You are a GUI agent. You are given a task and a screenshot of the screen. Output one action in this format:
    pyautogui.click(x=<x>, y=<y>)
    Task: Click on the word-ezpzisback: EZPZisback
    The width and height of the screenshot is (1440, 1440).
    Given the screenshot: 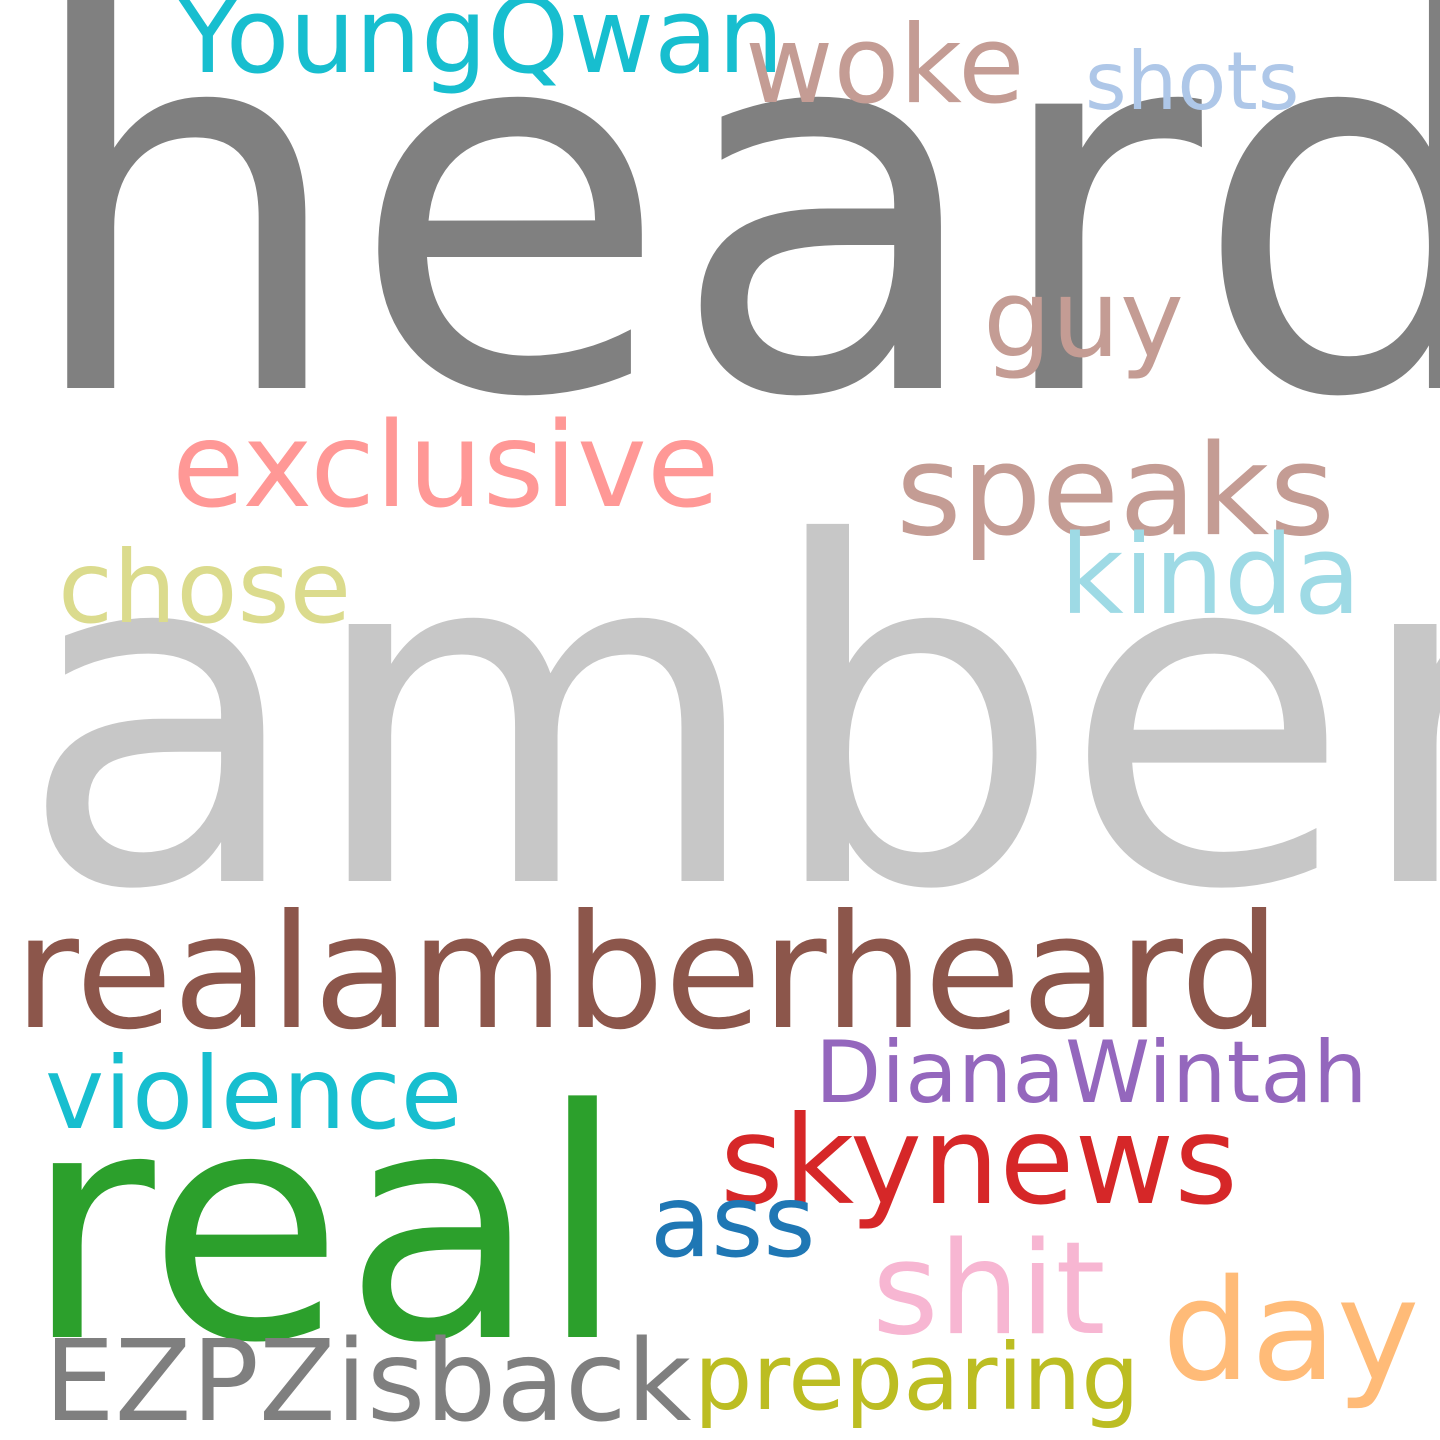 What is the action you would take?
    pyautogui.click(x=368, y=1378)
    